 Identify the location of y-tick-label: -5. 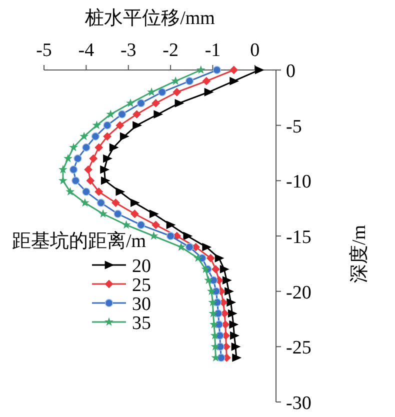
(294, 127).